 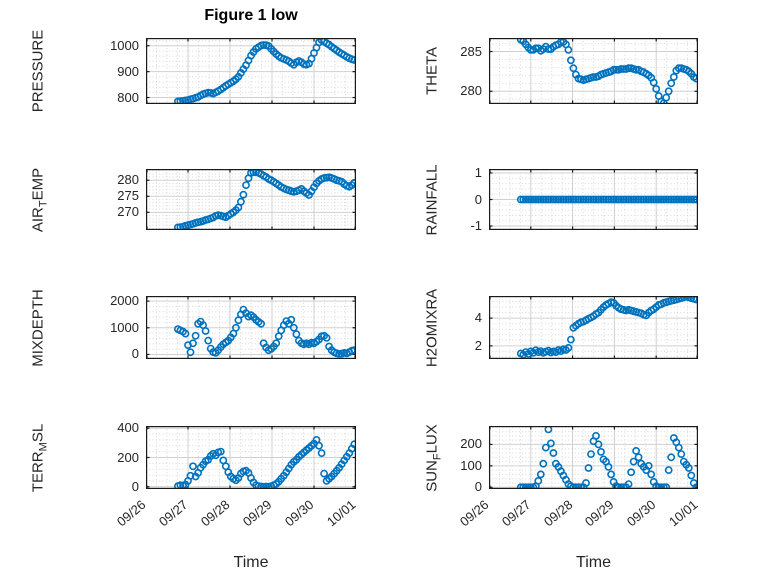 I want to click on y-axis-label-text: EMP, so click(x=38, y=183).